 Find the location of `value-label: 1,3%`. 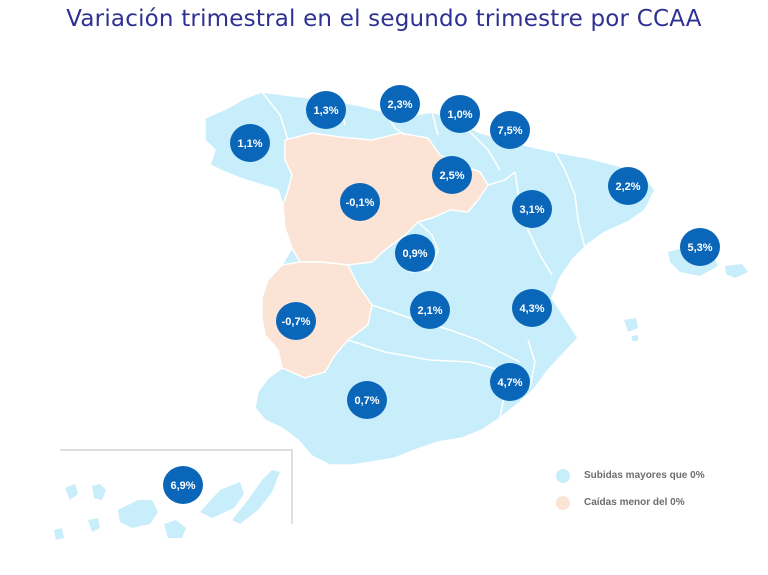

value-label: 1,3% is located at coordinates (325, 111).